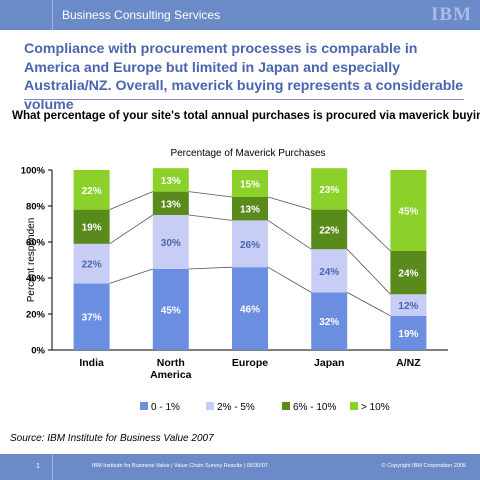 This screenshot has height=480, width=480. What do you see at coordinates (52, 15) in the screenshot?
I see `header-divider` at bounding box center [52, 15].